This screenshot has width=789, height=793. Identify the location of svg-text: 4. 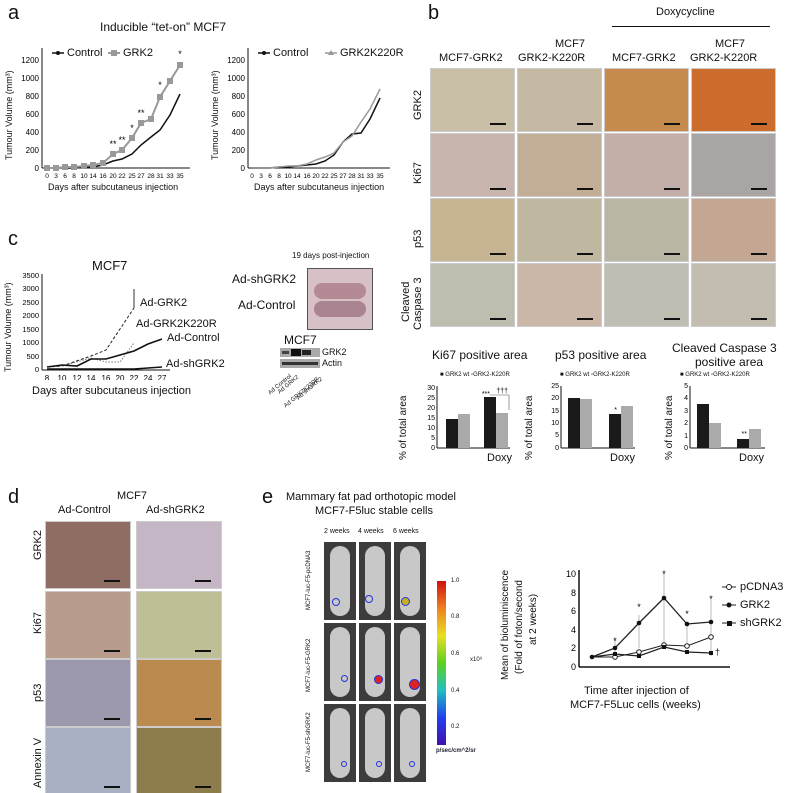
(573, 630).